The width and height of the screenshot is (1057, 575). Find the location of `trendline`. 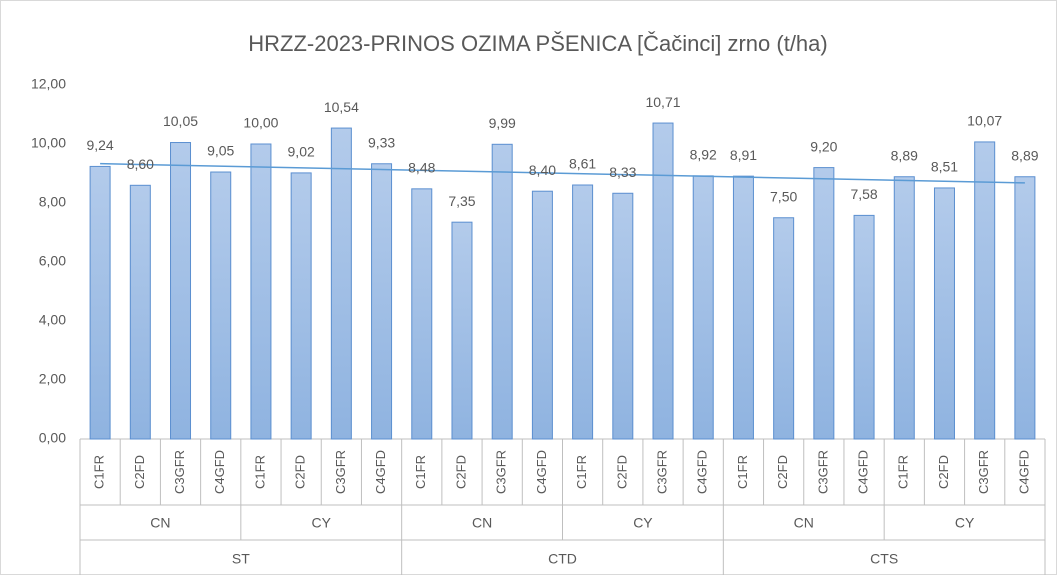

trendline is located at coordinates (562, 173).